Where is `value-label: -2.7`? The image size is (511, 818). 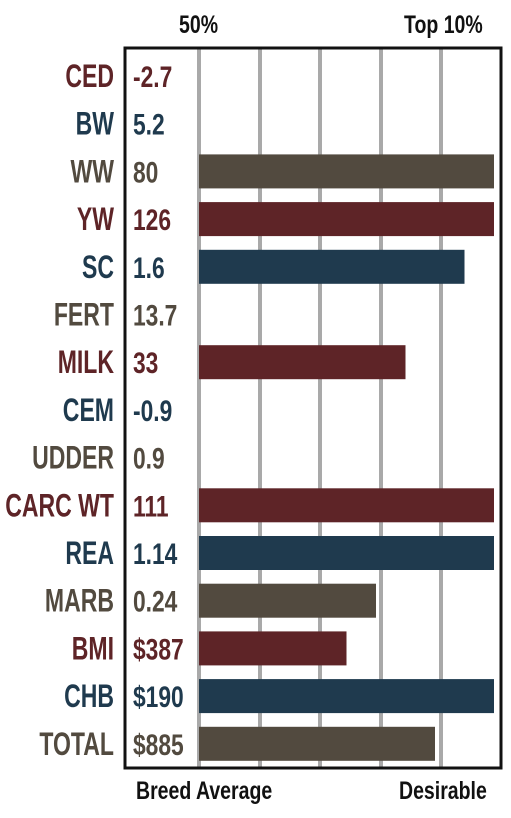
value-label: -2.7 is located at coordinates (152, 77).